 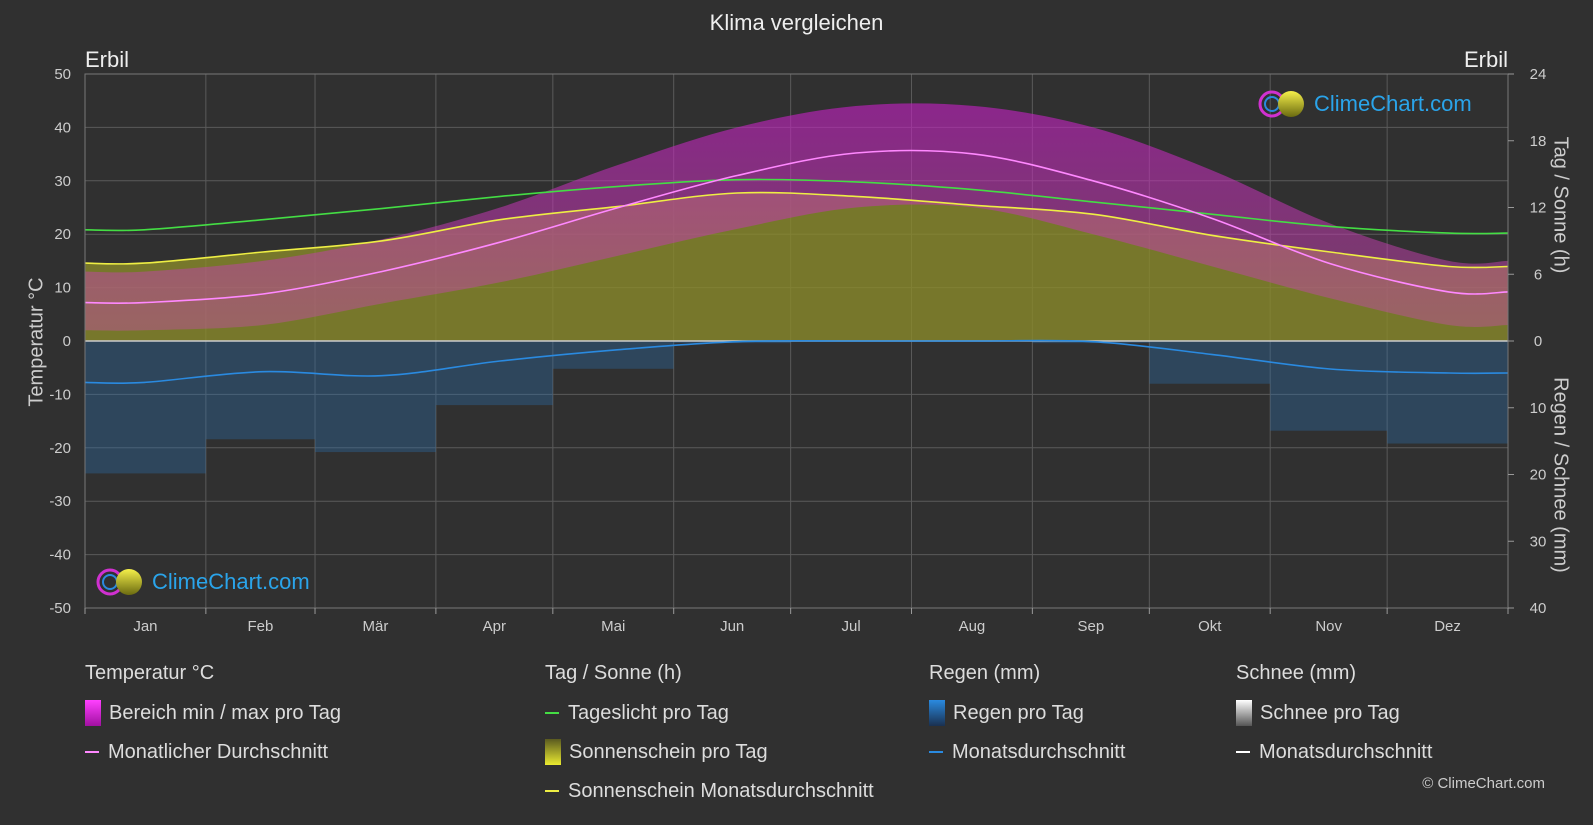 I want to click on sunshine-swatch, so click(x=553, y=752).